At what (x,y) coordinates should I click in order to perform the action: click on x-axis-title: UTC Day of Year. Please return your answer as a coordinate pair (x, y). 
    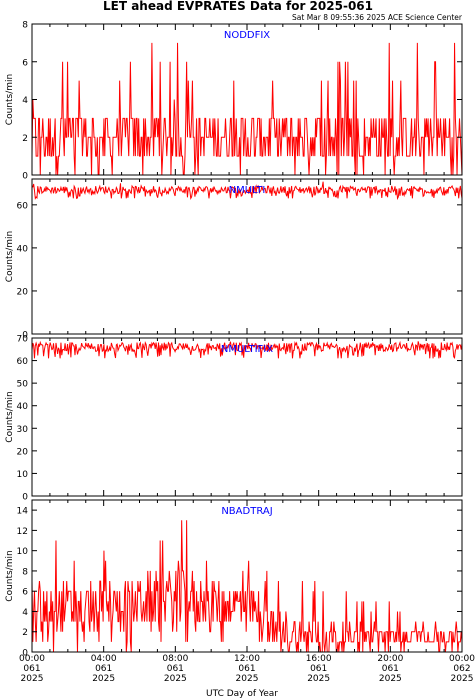
    Looking at the image, I should click on (242, 694).